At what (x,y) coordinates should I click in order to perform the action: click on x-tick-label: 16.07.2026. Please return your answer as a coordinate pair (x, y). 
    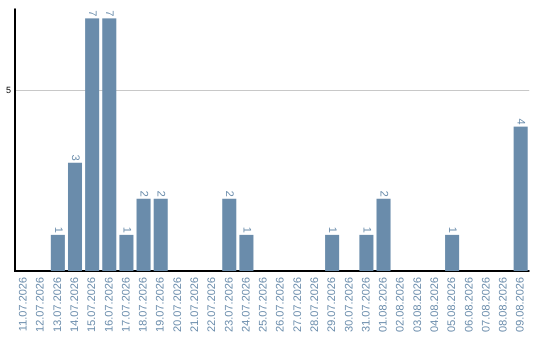
    Looking at the image, I should click on (109, 304).